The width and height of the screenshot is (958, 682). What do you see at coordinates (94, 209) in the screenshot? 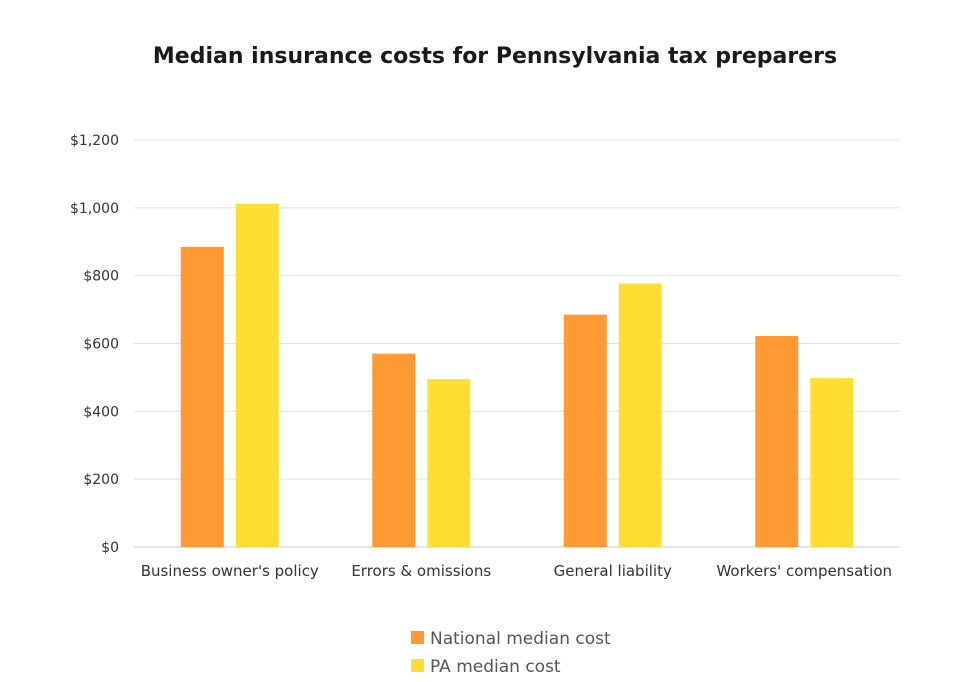
I see `y-tick-label: $1,000` at bounding box center [94, 209].